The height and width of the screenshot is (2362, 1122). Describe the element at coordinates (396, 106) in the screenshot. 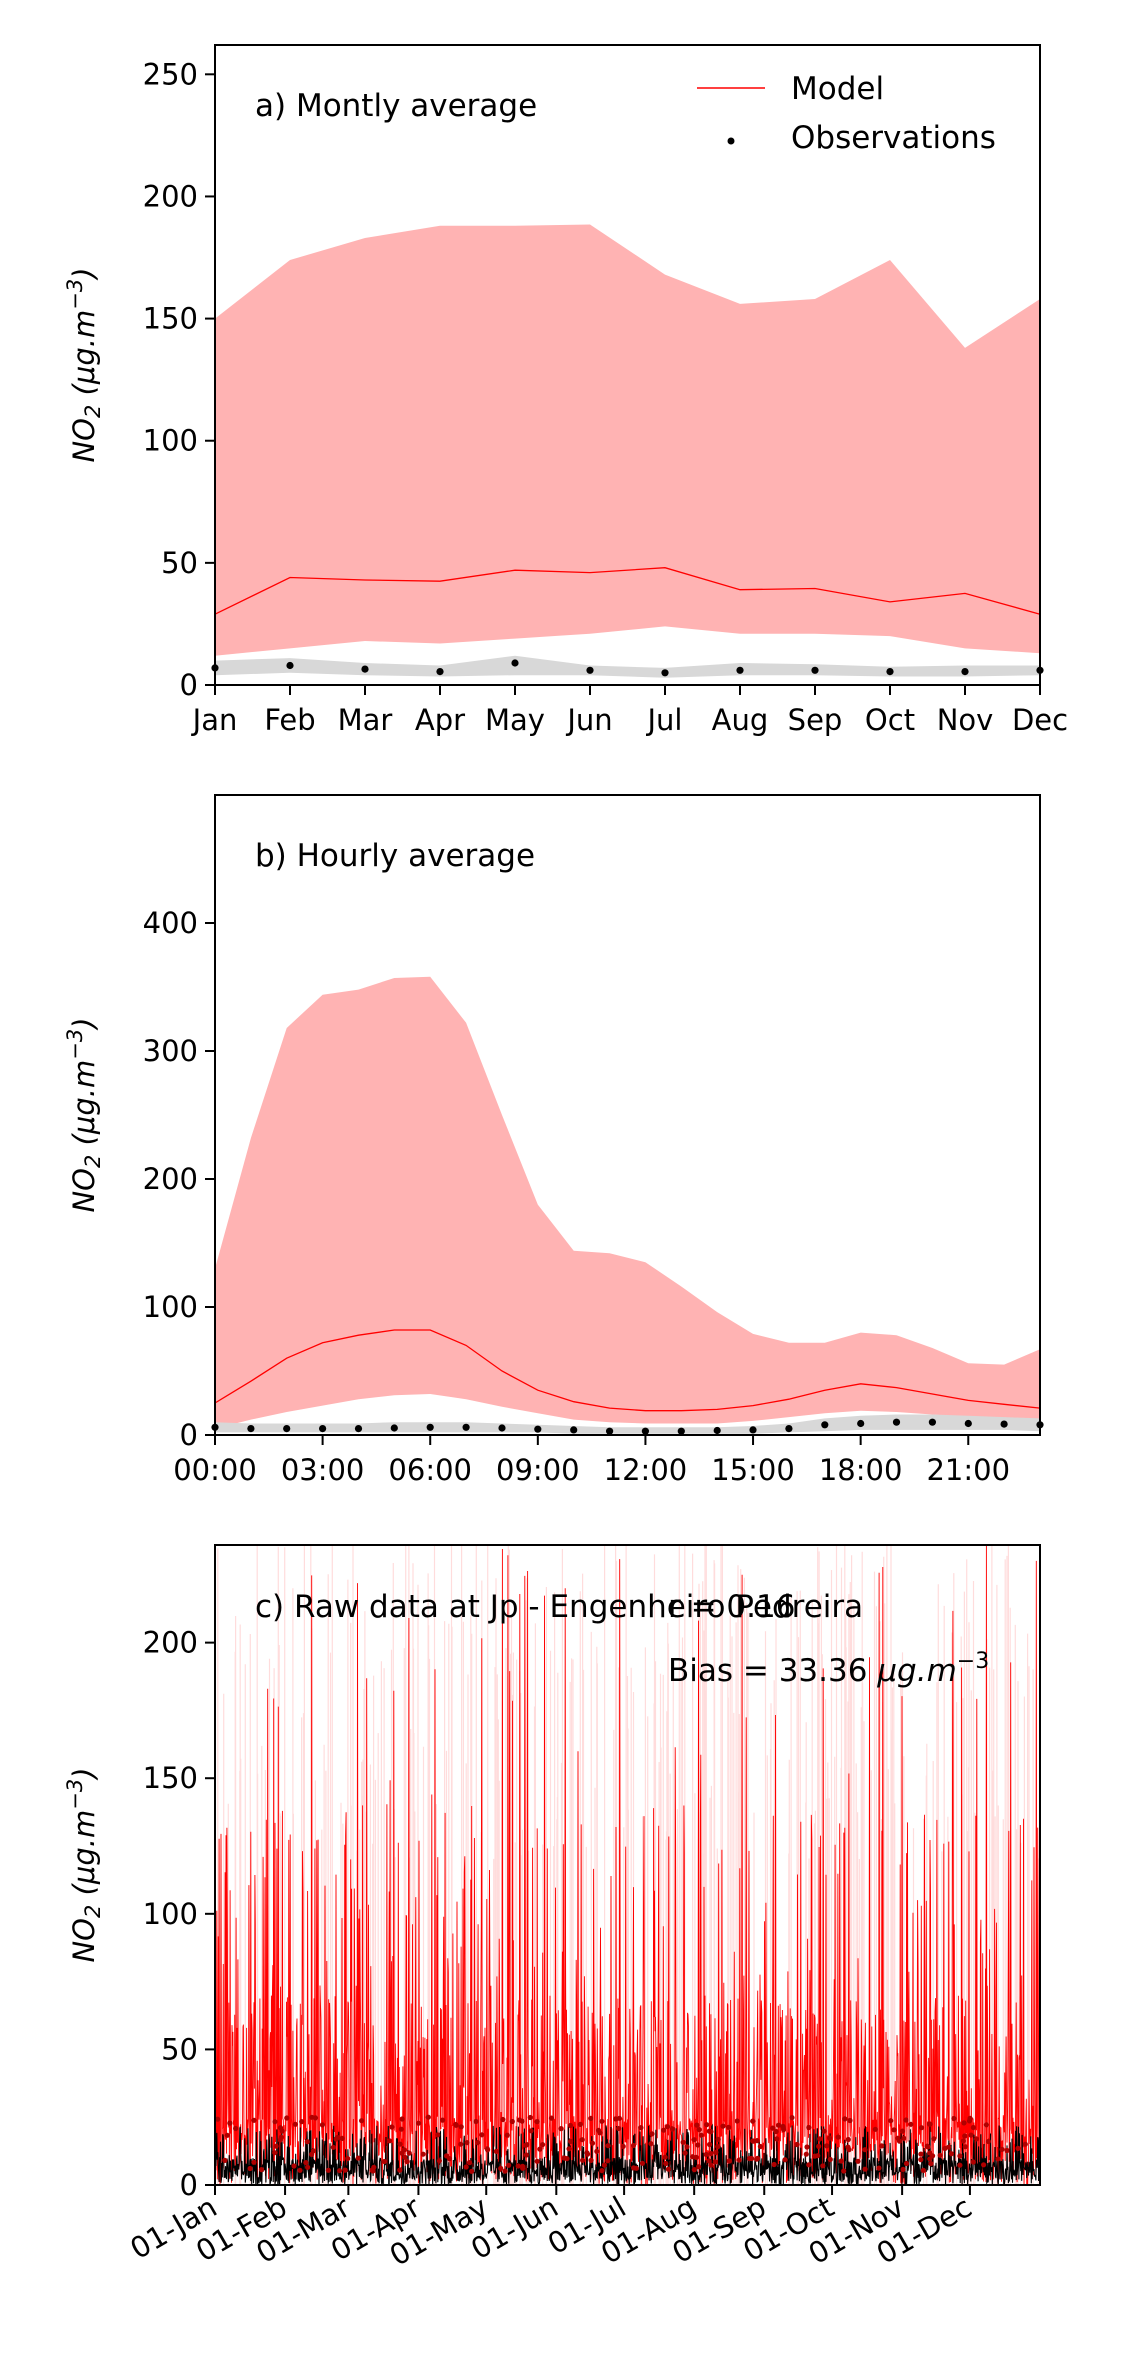

I see `panel-a-title: a) Montly average` at that location.